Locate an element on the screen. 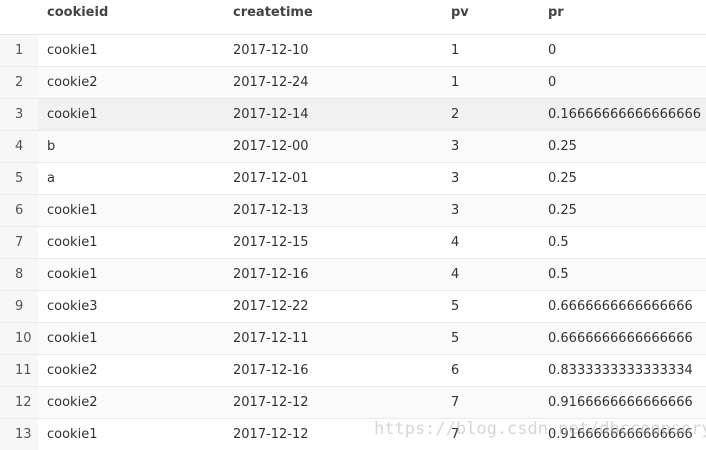 This screenshot has height=450, width=706. row-index: 3 is located at coordinates (19, 114).